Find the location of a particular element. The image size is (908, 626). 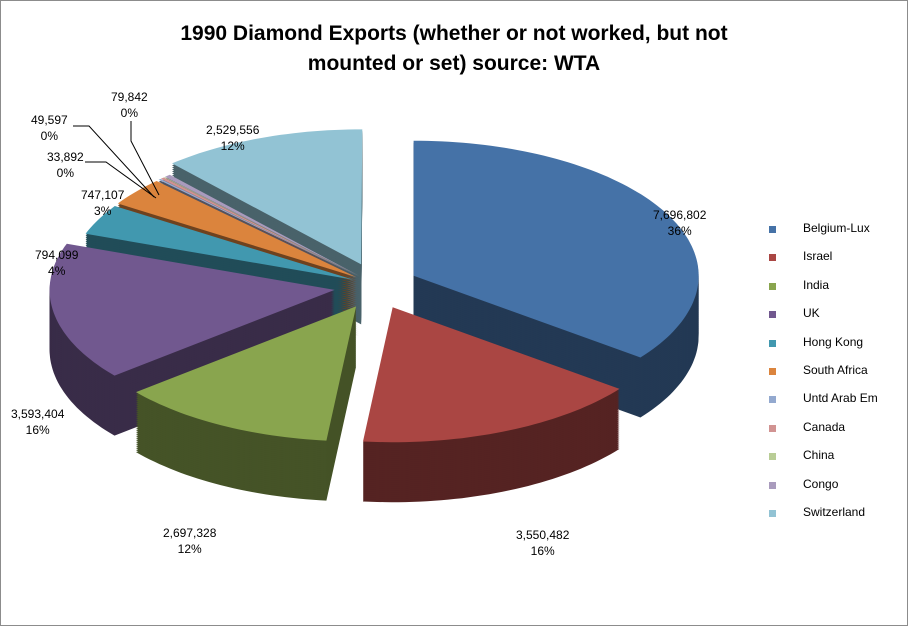

slice-canada is located at coordinates (259, 226).